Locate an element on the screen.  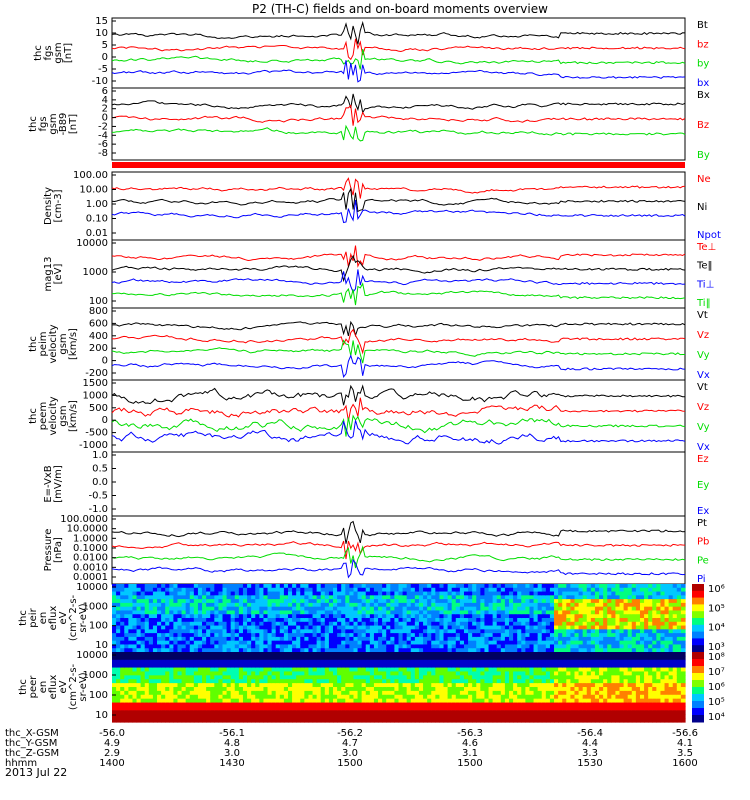
legend-label: Ni is located at coordinates (702, 207).